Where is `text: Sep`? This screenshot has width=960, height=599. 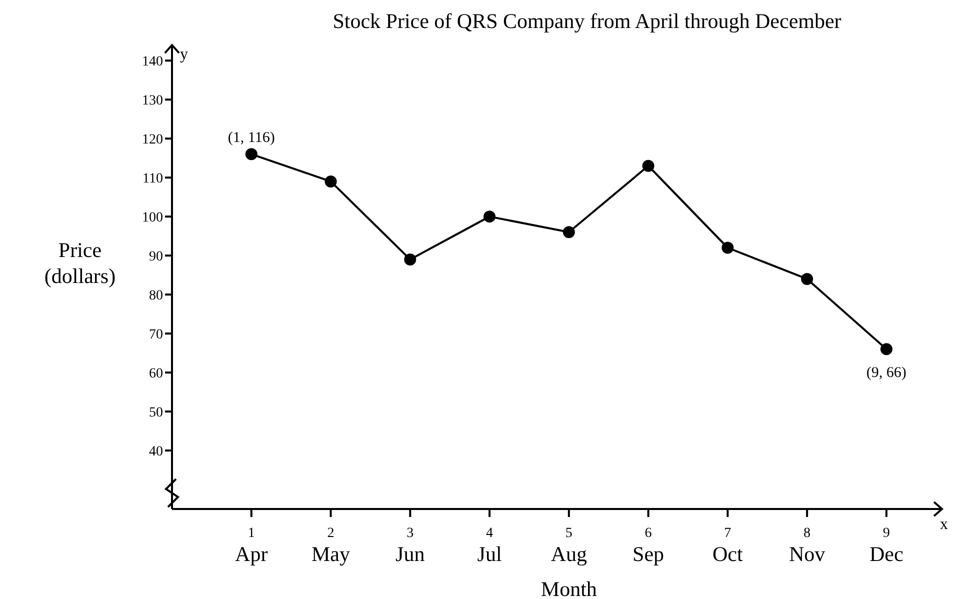 text: Sep is located at coordinates (648, 554).